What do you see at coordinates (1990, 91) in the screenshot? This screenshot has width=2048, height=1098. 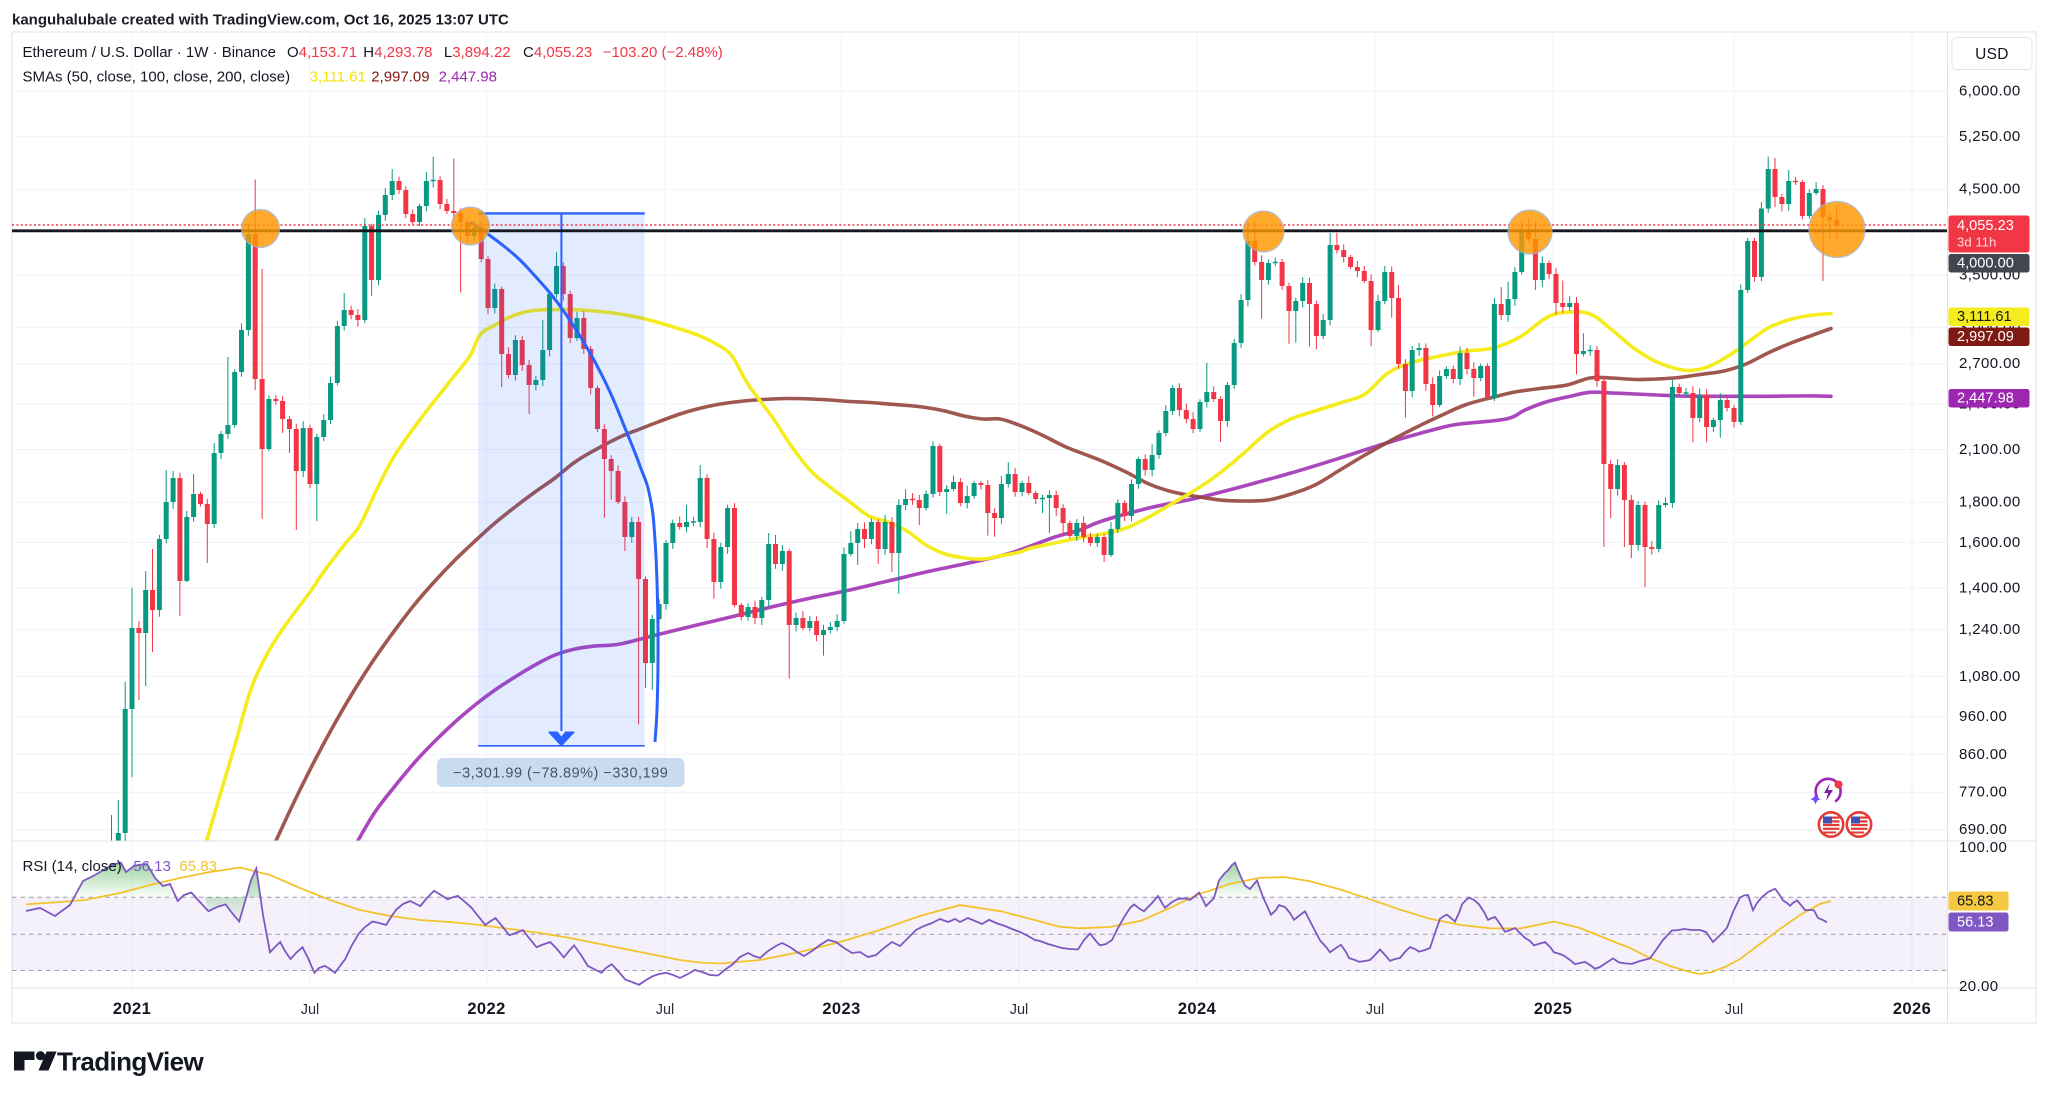 I see `svg-text: 6,000.00` at bounding box center [1990, 91].